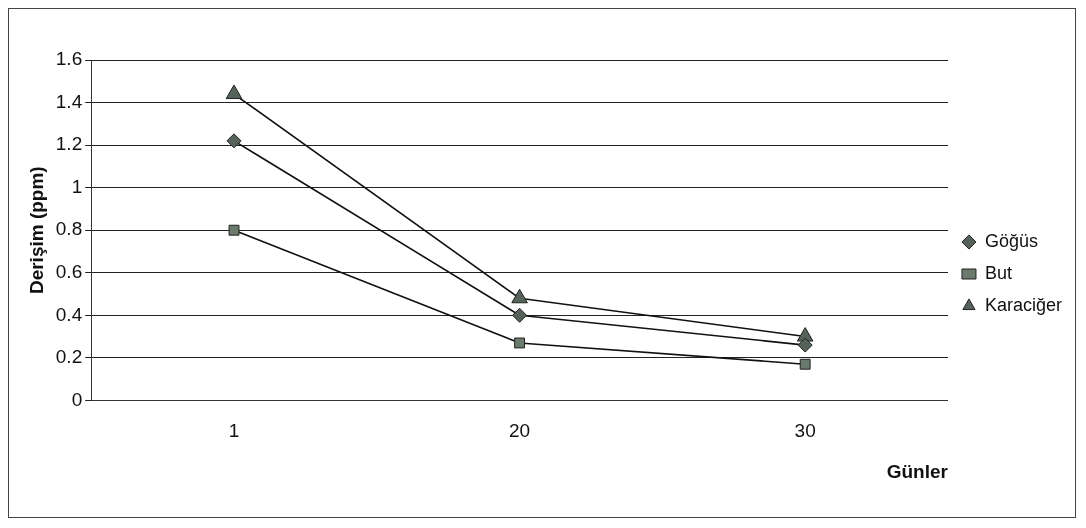 The image size is (1086, 528). Describe the element at coordinates (77, 399) in the screenshot. I see `y-tick-label: 0` at that location.